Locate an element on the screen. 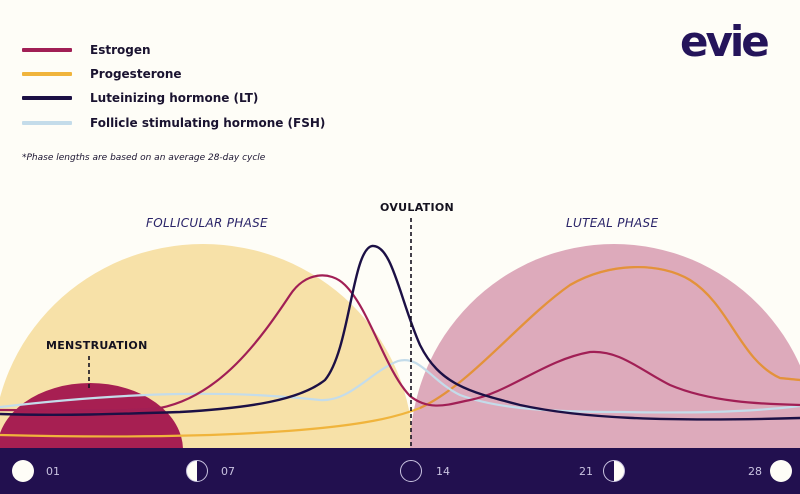  menstruation-label: MENSTRUATION is located at coordinates (97, 345).